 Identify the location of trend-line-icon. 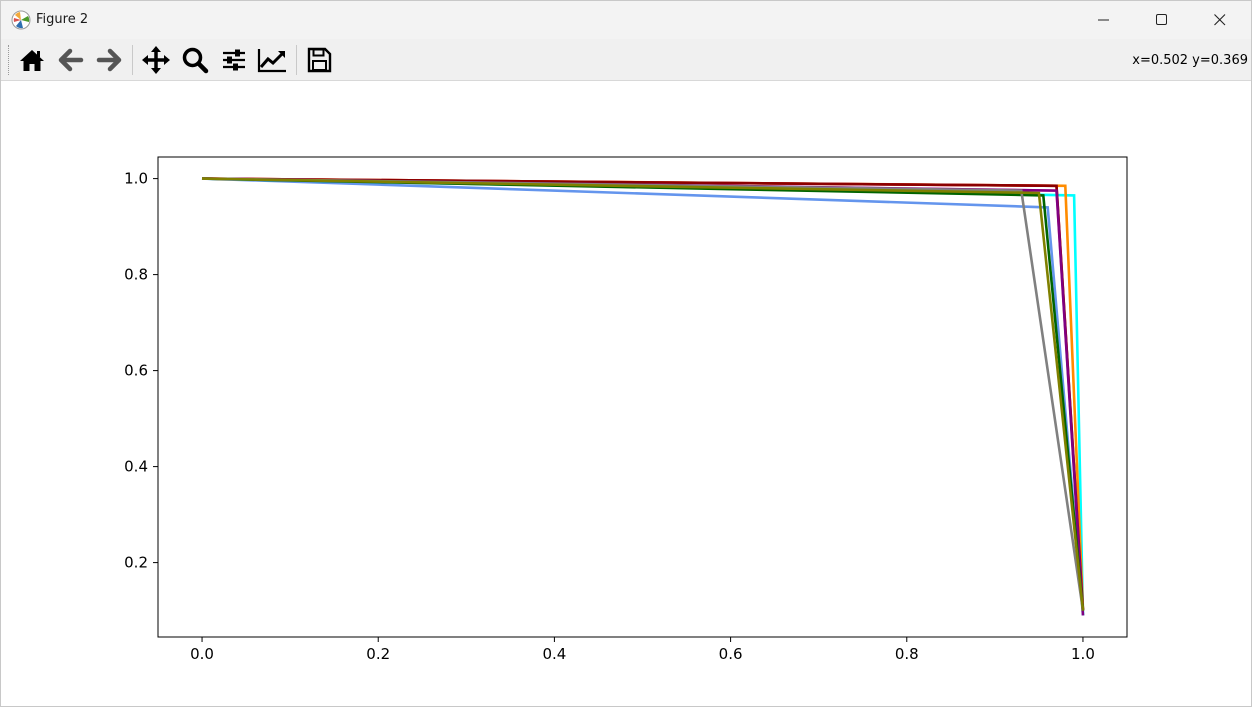
(271, 61).